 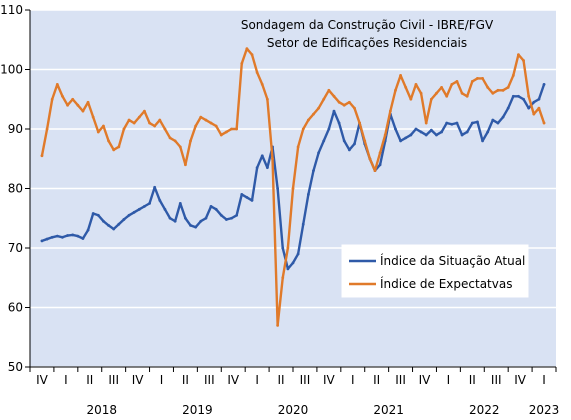 I want to click on x-year-label: 2018, so click(x=101, y=410).